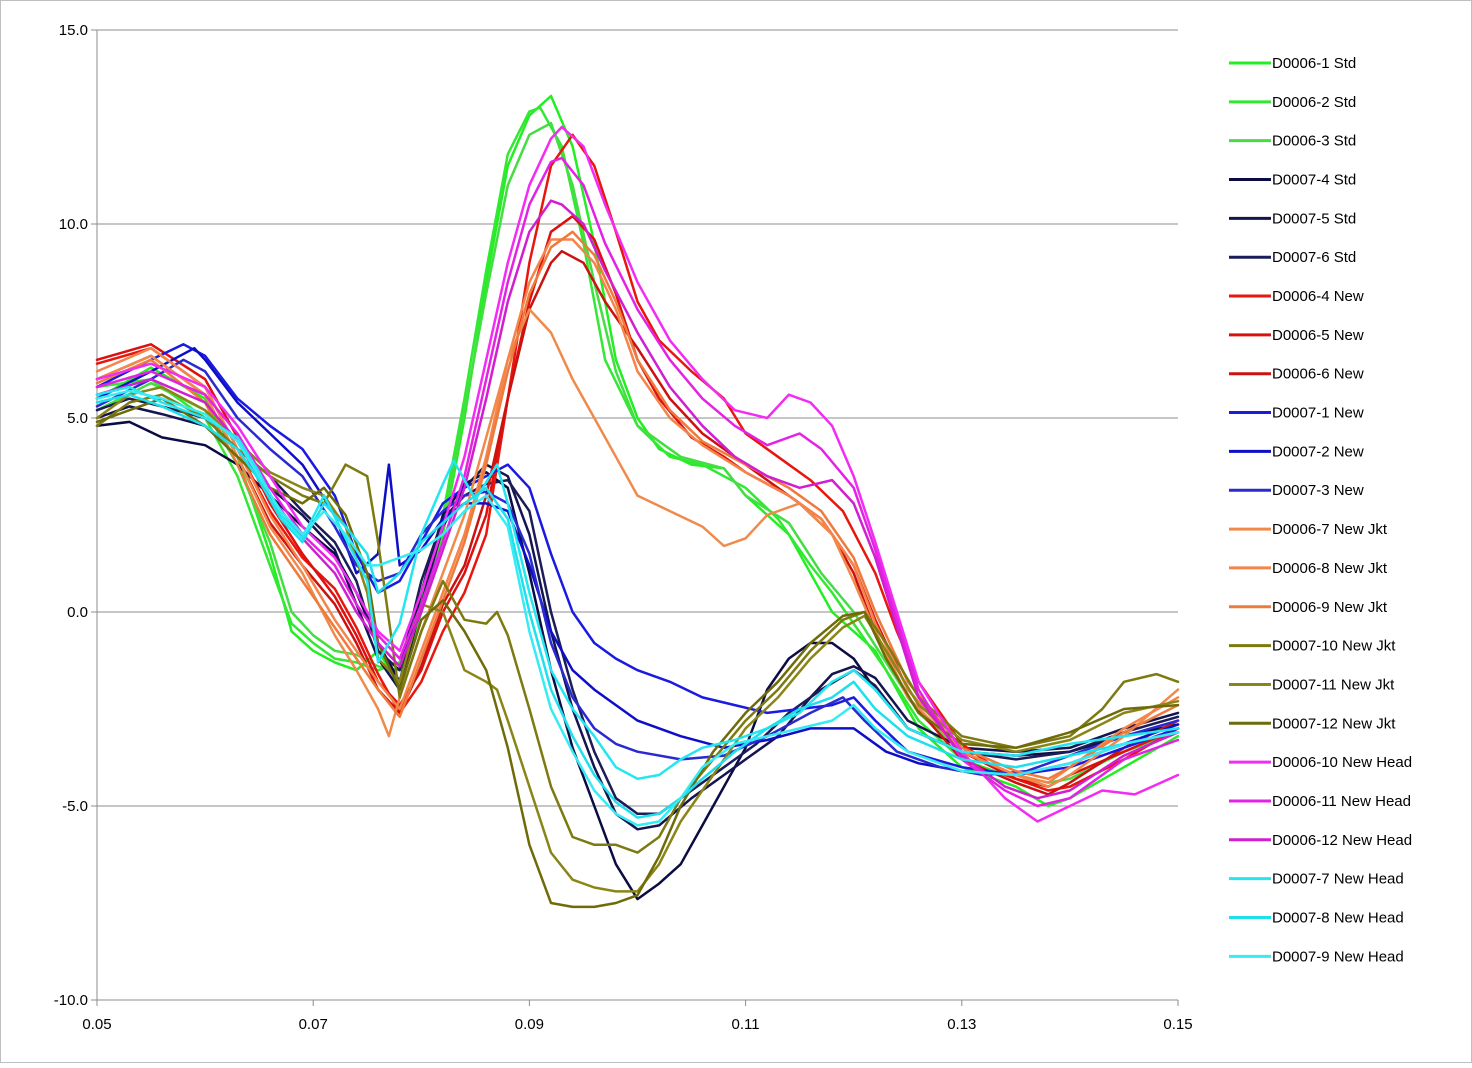 This screenshot has height=1068, width=1472. What do you see at coordinates (1338, 956) in the screenshot?
I see `legend-label: D0007-9 New Head` at bounding box center [1338, 956].